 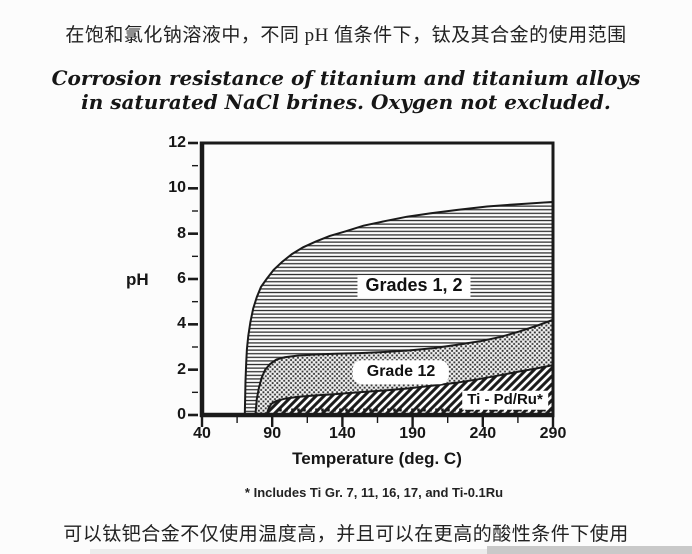 What do you see at coordinates (181, 233) in the screenshot?
I see `y-tick-label: 8` at bounding box center [181, 233].